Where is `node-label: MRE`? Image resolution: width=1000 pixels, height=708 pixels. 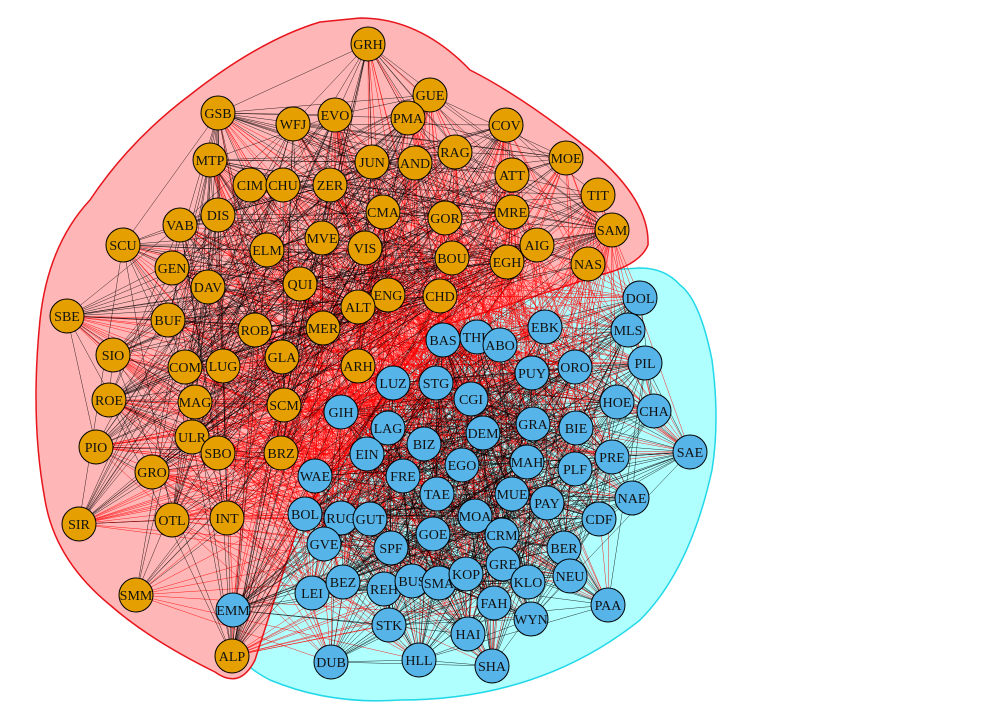 node-label: MRE is located at coordinates (512, 213).